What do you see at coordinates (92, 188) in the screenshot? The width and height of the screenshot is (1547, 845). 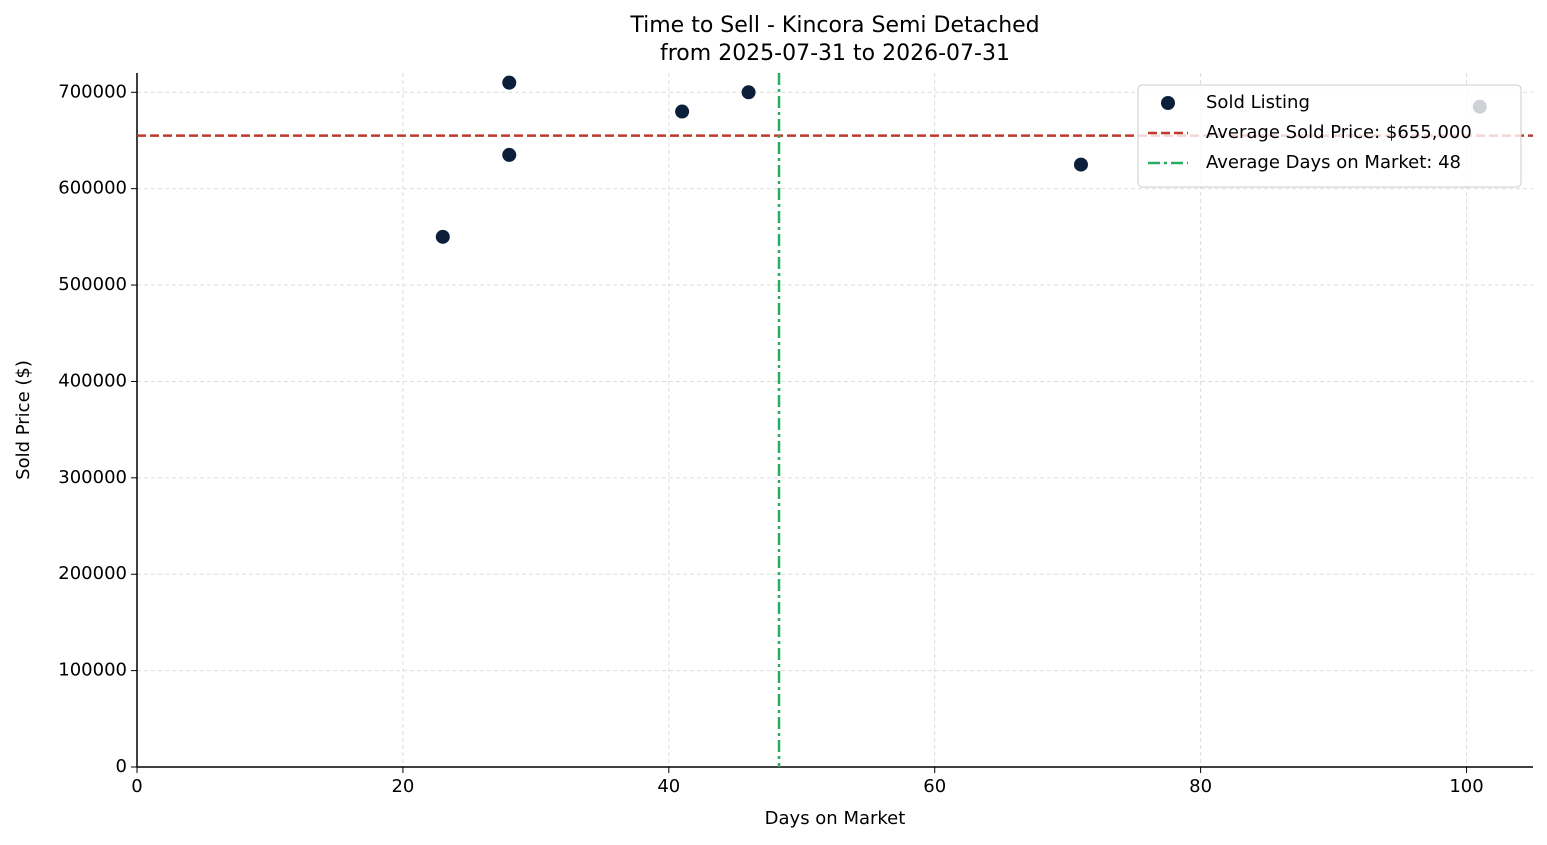 I see `y-tick-label: 600000` at bounding box center [92, 188].